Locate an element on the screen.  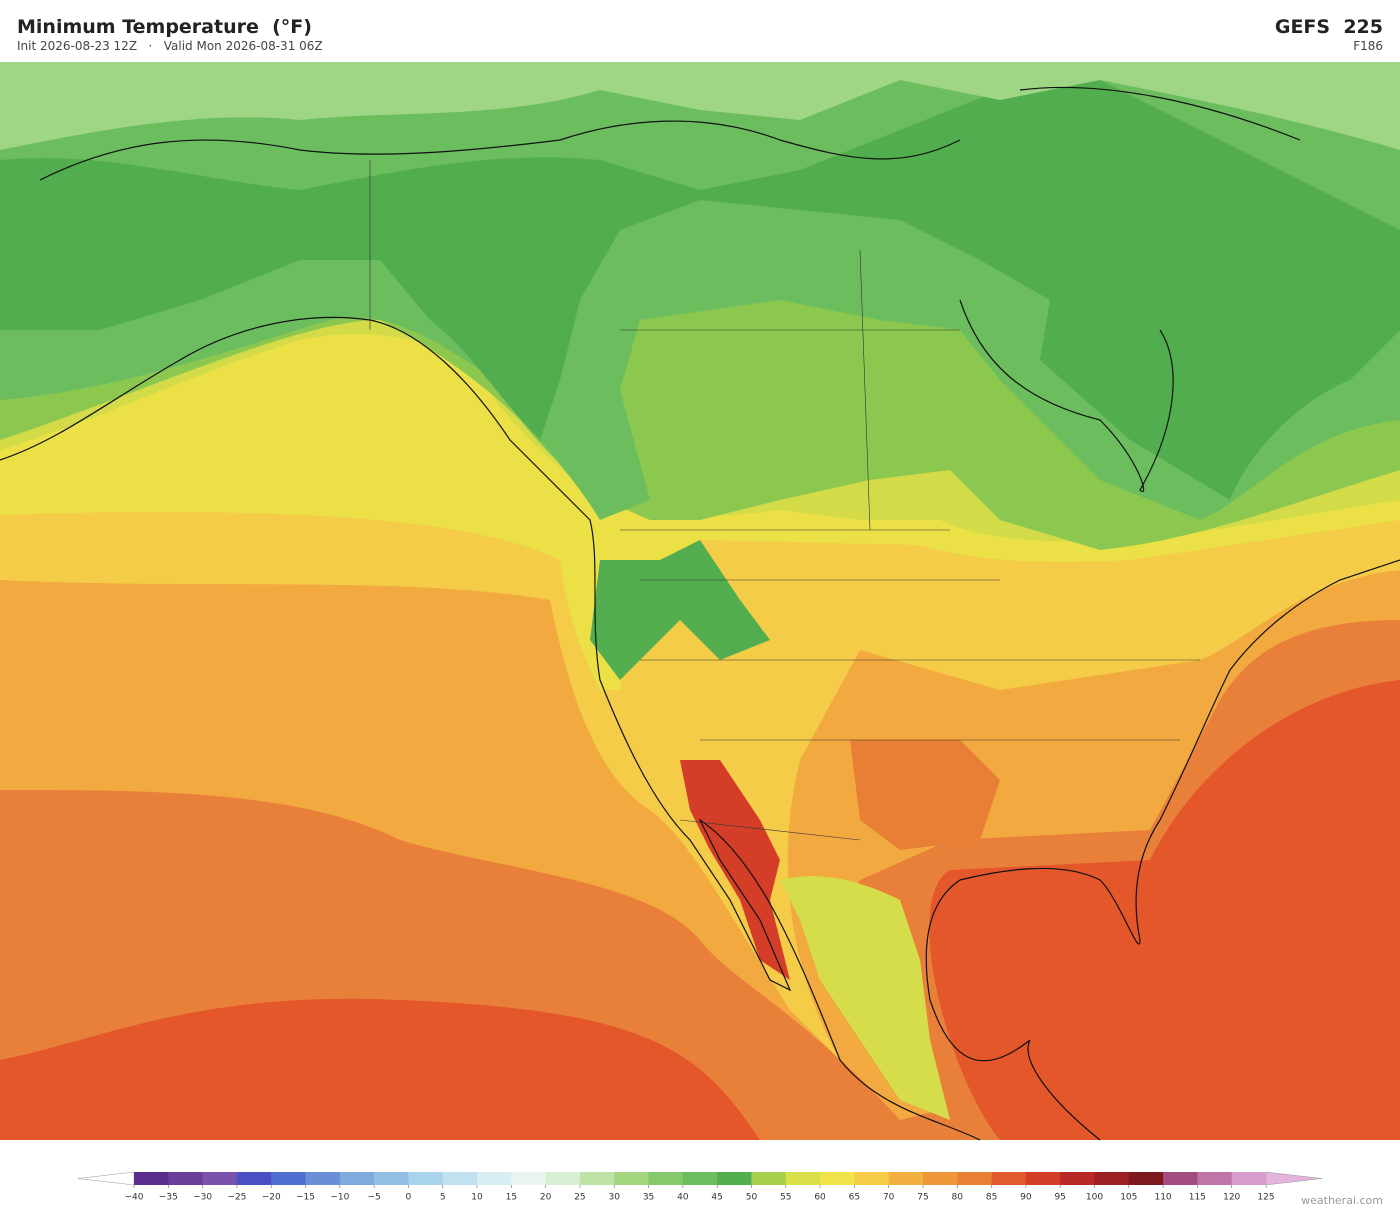
colorbar-tick-label: 80 is located at coordinates (958, 1198).